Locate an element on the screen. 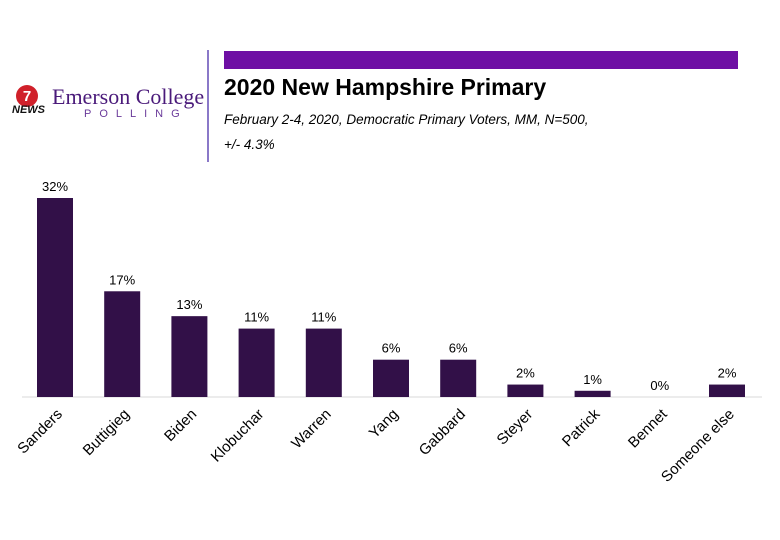 The height and width of the screenshot is (540, 780). logo-polling-text: POLLING is located at coordinates (136, 114).